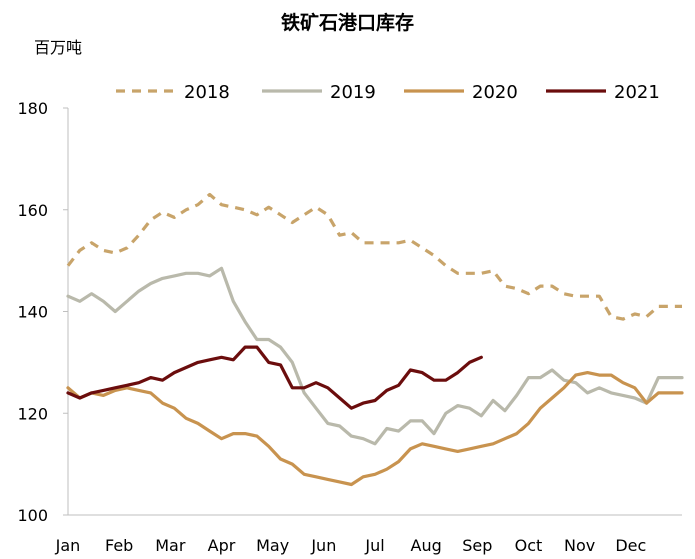 The height and width of the screenshot is (559, 695). What do you see at coordinates (32, 108) in the screenshot?
I see `y-tick-label: 180` at bounding box center [32, 108].